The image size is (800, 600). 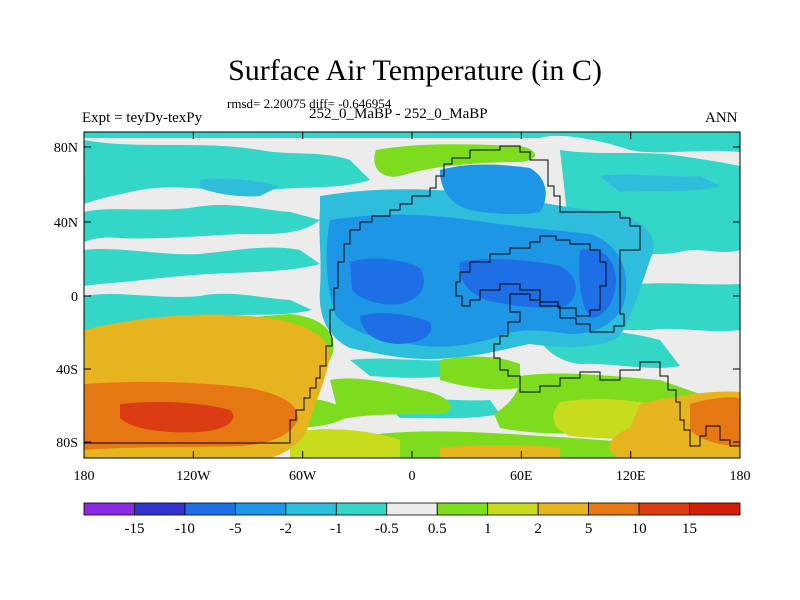 What do you see at coordinates (193, 476) in the screenshot?
I see `lon-tick-label: 120W` at bounding box center [193, 476].